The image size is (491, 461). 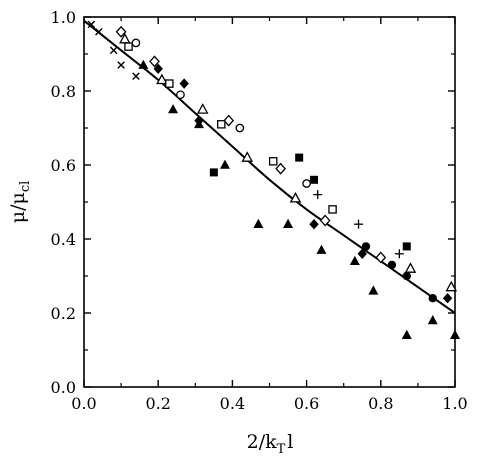 I want to click on y-tick-label: 0.4, so click(x=63, y=239).